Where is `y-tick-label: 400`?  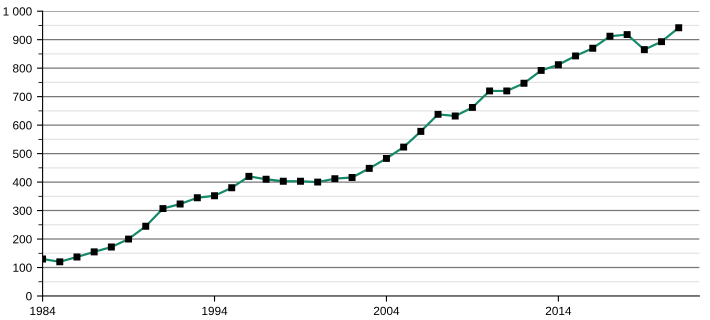 y-tick-label: 400 is located at coordinates (22, 182).